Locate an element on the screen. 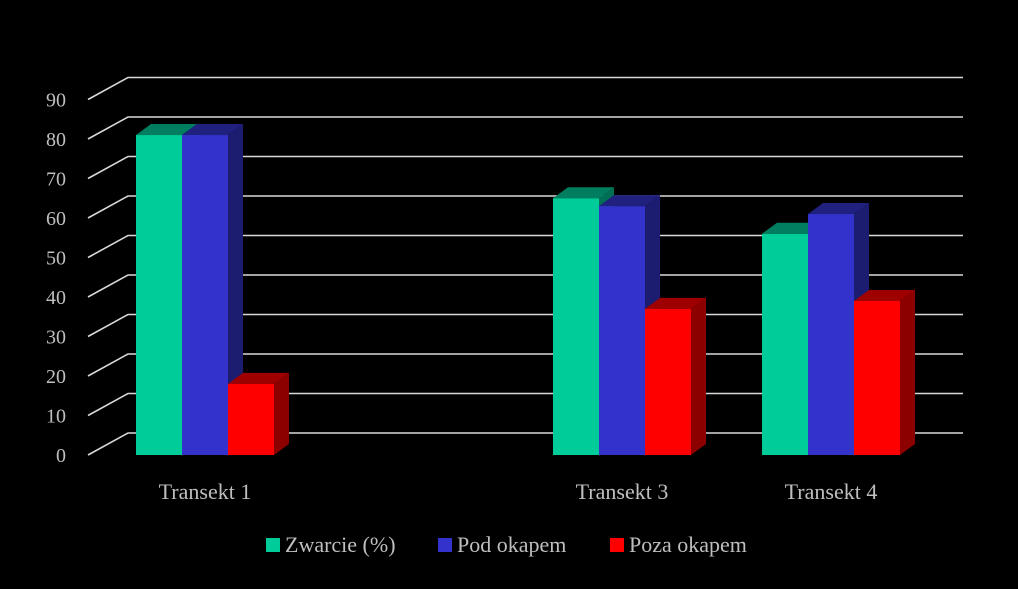 This screenshot has height=589, width=1018. legend-item: Pod okapem is located at coordinates (502, 544).